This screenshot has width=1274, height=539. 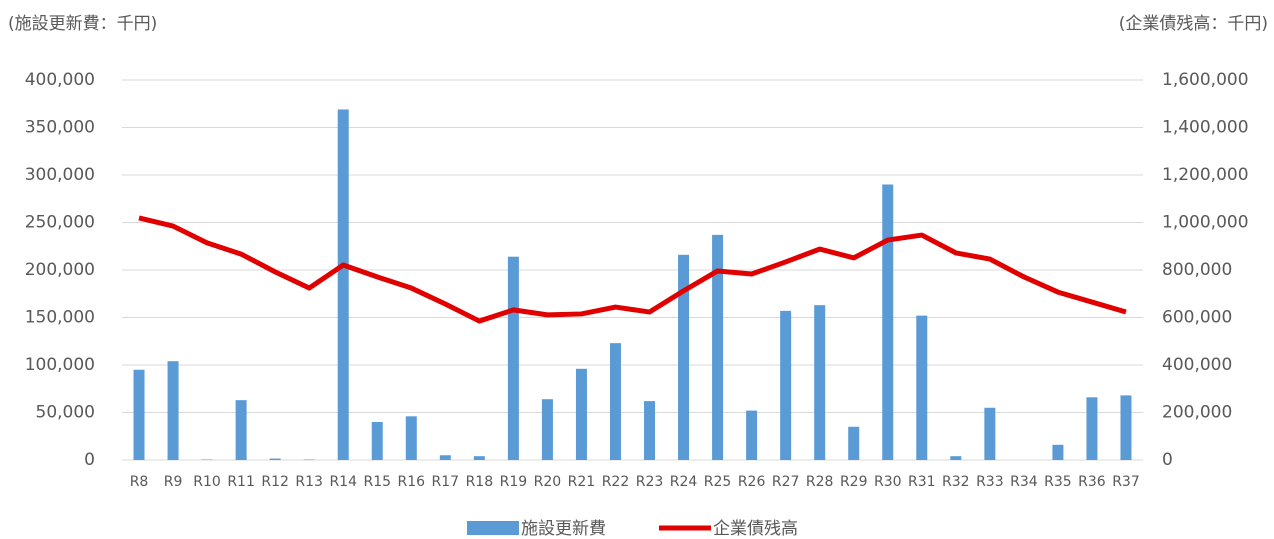 I want to click on x-tick-label: R12, so click(x=275, y=482).